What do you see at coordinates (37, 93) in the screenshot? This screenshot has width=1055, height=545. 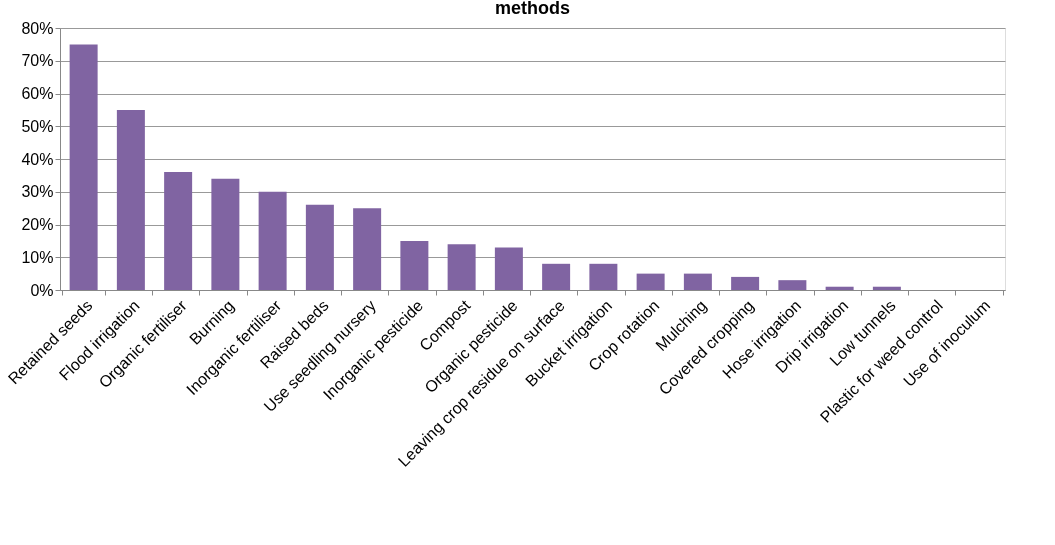 I see `y-tick-label: 60%` at bounding box center [37, 93].